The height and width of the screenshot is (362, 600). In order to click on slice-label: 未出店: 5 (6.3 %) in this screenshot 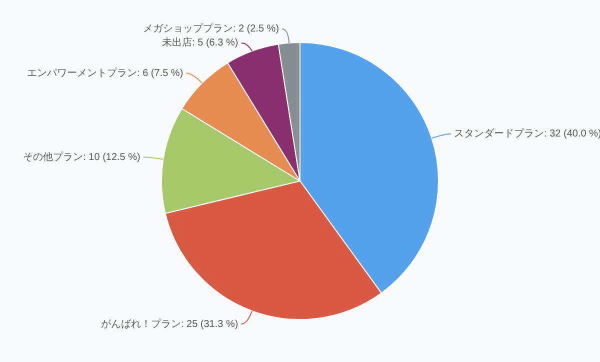, I will do `click(200, 42)`.